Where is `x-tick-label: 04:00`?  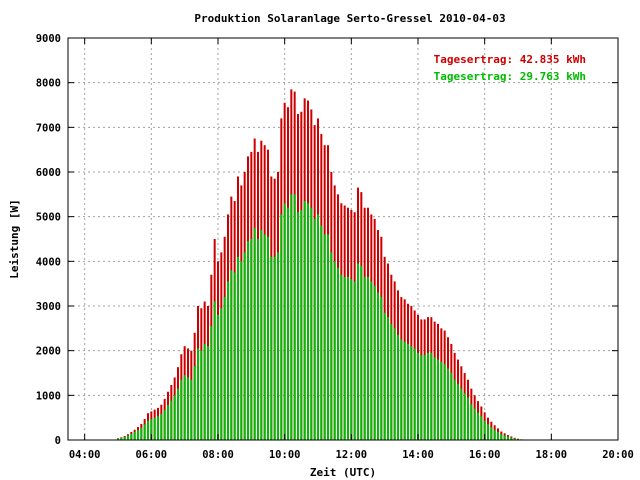 x-tick-label: 04:00 is located at coordinates (85, 455).